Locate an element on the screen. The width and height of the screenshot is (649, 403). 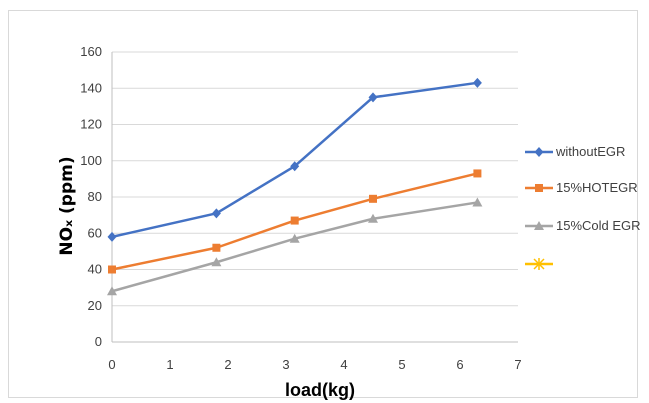
x-tick-label: 5 is located at coordinates (401, 364).